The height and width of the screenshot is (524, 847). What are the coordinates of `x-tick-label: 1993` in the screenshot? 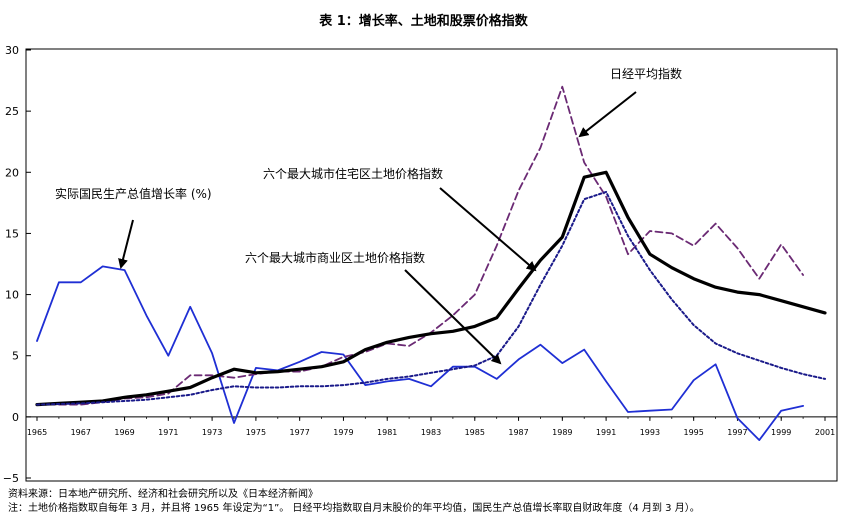 It's located at (650, 432).